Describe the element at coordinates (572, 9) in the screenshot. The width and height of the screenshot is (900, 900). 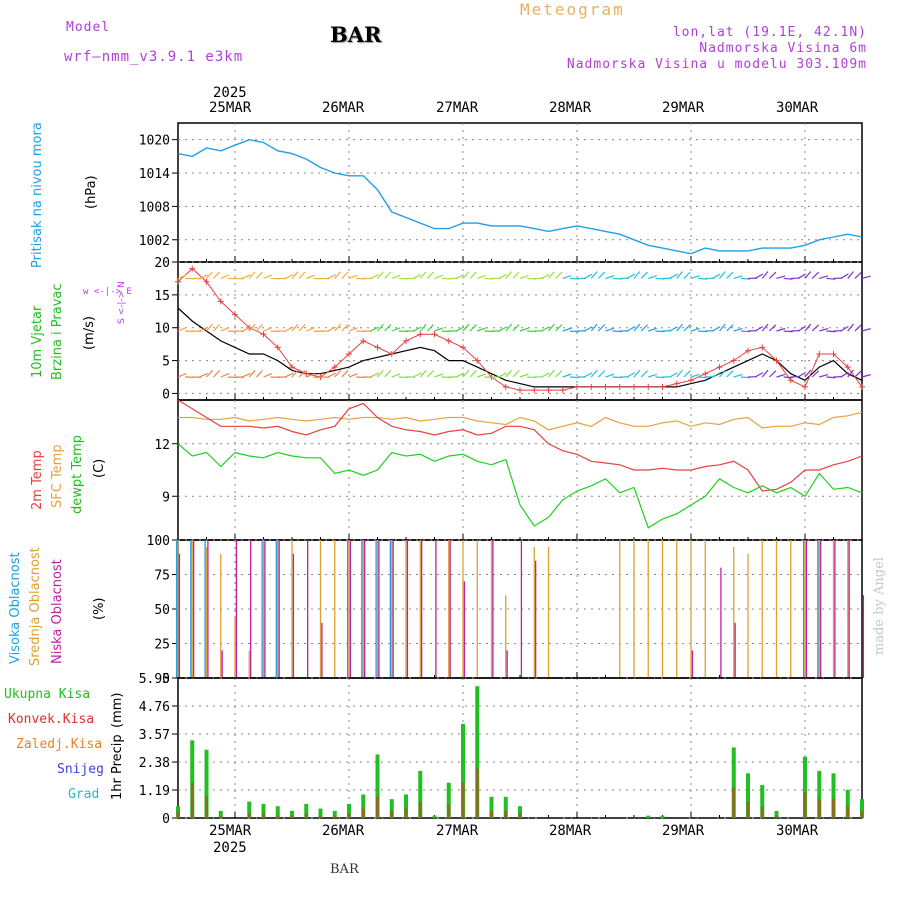
I see `meteogram-label: Meteogram` at that location.